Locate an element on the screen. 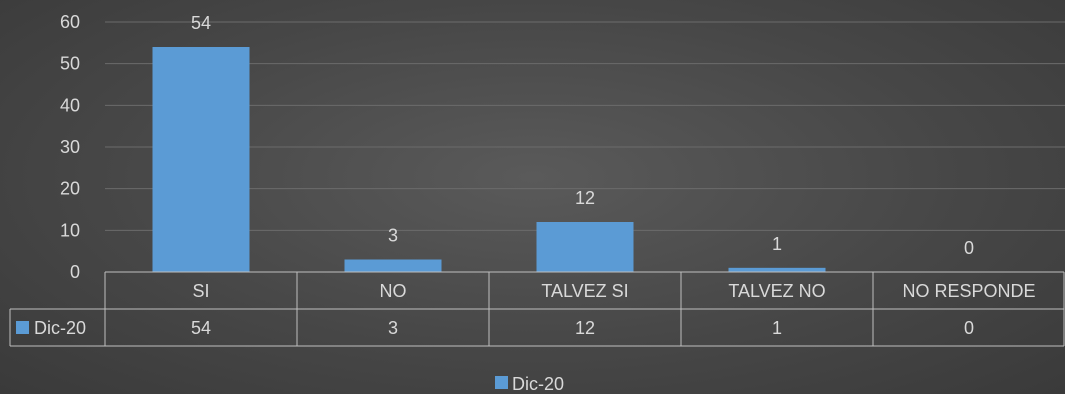  legend: Dic-20 is located at coordinates (529, 384).